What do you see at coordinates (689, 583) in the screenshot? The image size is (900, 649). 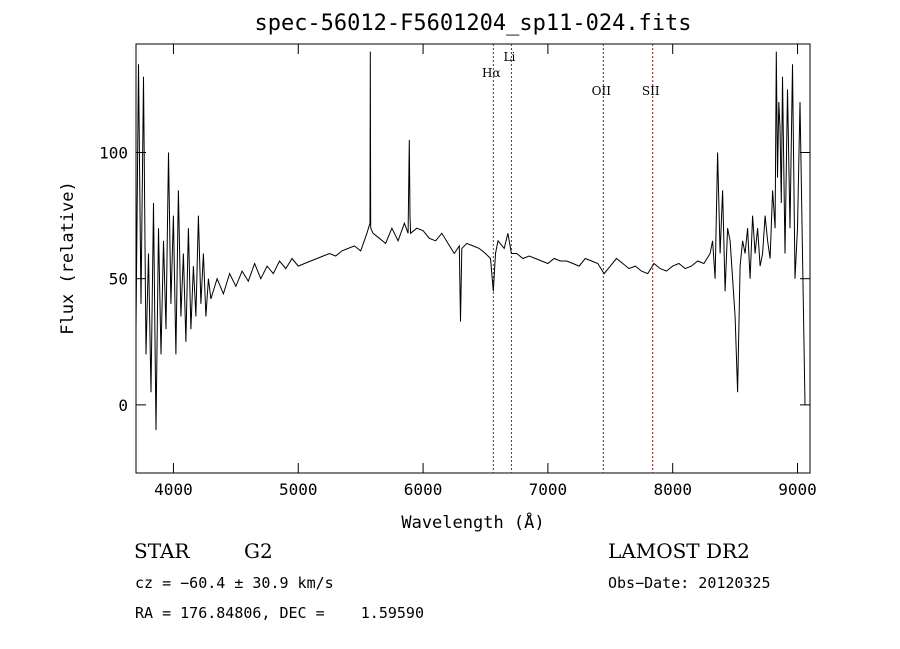 I see `observation-date: Obs−Date: 20120325` at bounding box center [689, 583].